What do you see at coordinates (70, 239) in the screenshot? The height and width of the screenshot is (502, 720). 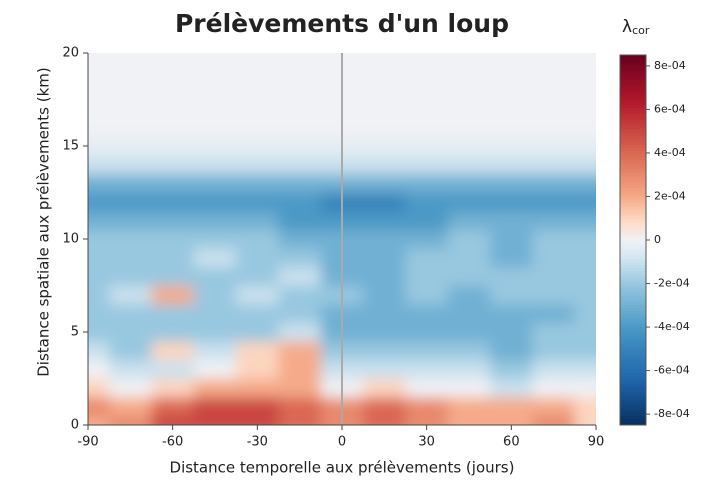 I see `y-tick-label: 10` at bounding box center [70, 239].